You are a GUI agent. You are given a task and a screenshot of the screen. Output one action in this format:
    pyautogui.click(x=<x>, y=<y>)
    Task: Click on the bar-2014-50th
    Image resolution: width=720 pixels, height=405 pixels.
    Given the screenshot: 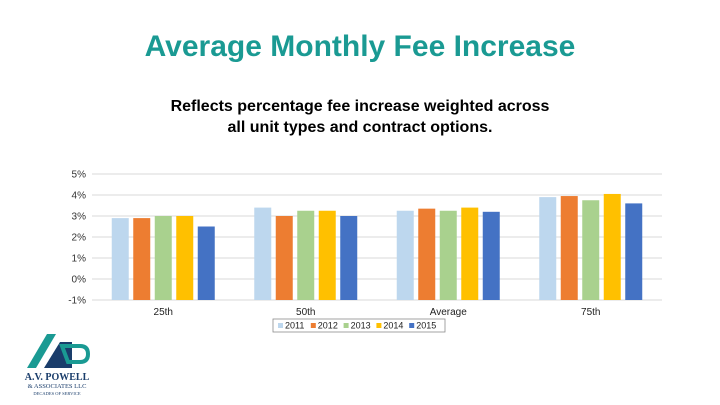 What is the action you would take?
    pyautogui.click(x=327, y=255)
    